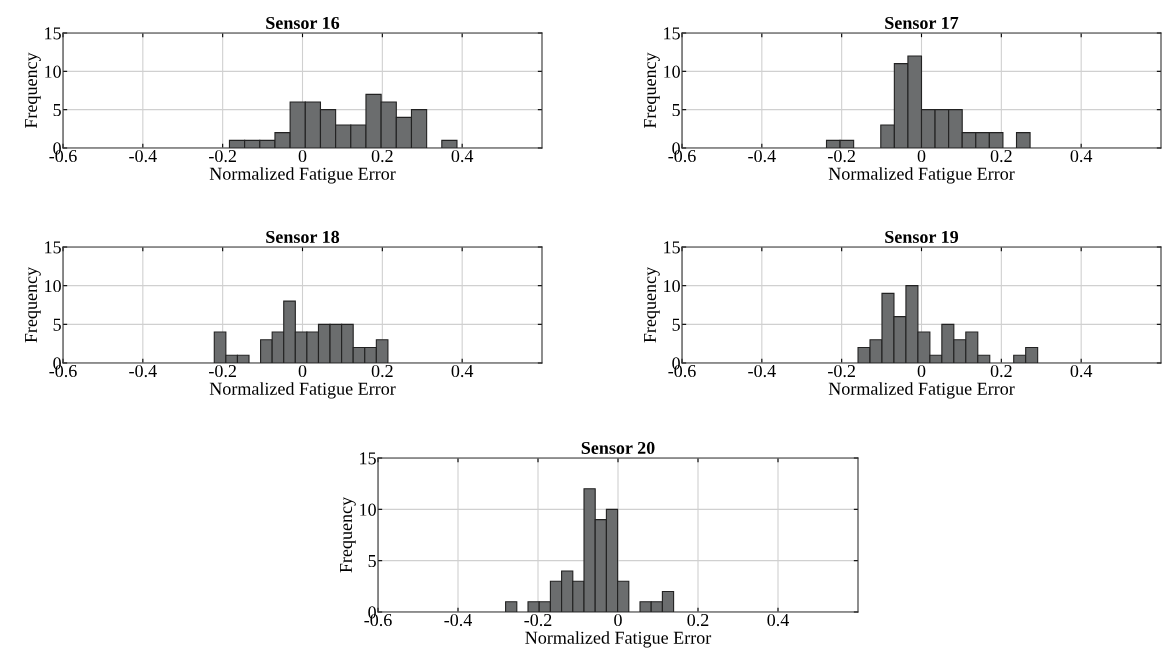  Describe the element at coordinates (922, 237) in the screenshot. I see `chart-title: Sensor 19` at that location.